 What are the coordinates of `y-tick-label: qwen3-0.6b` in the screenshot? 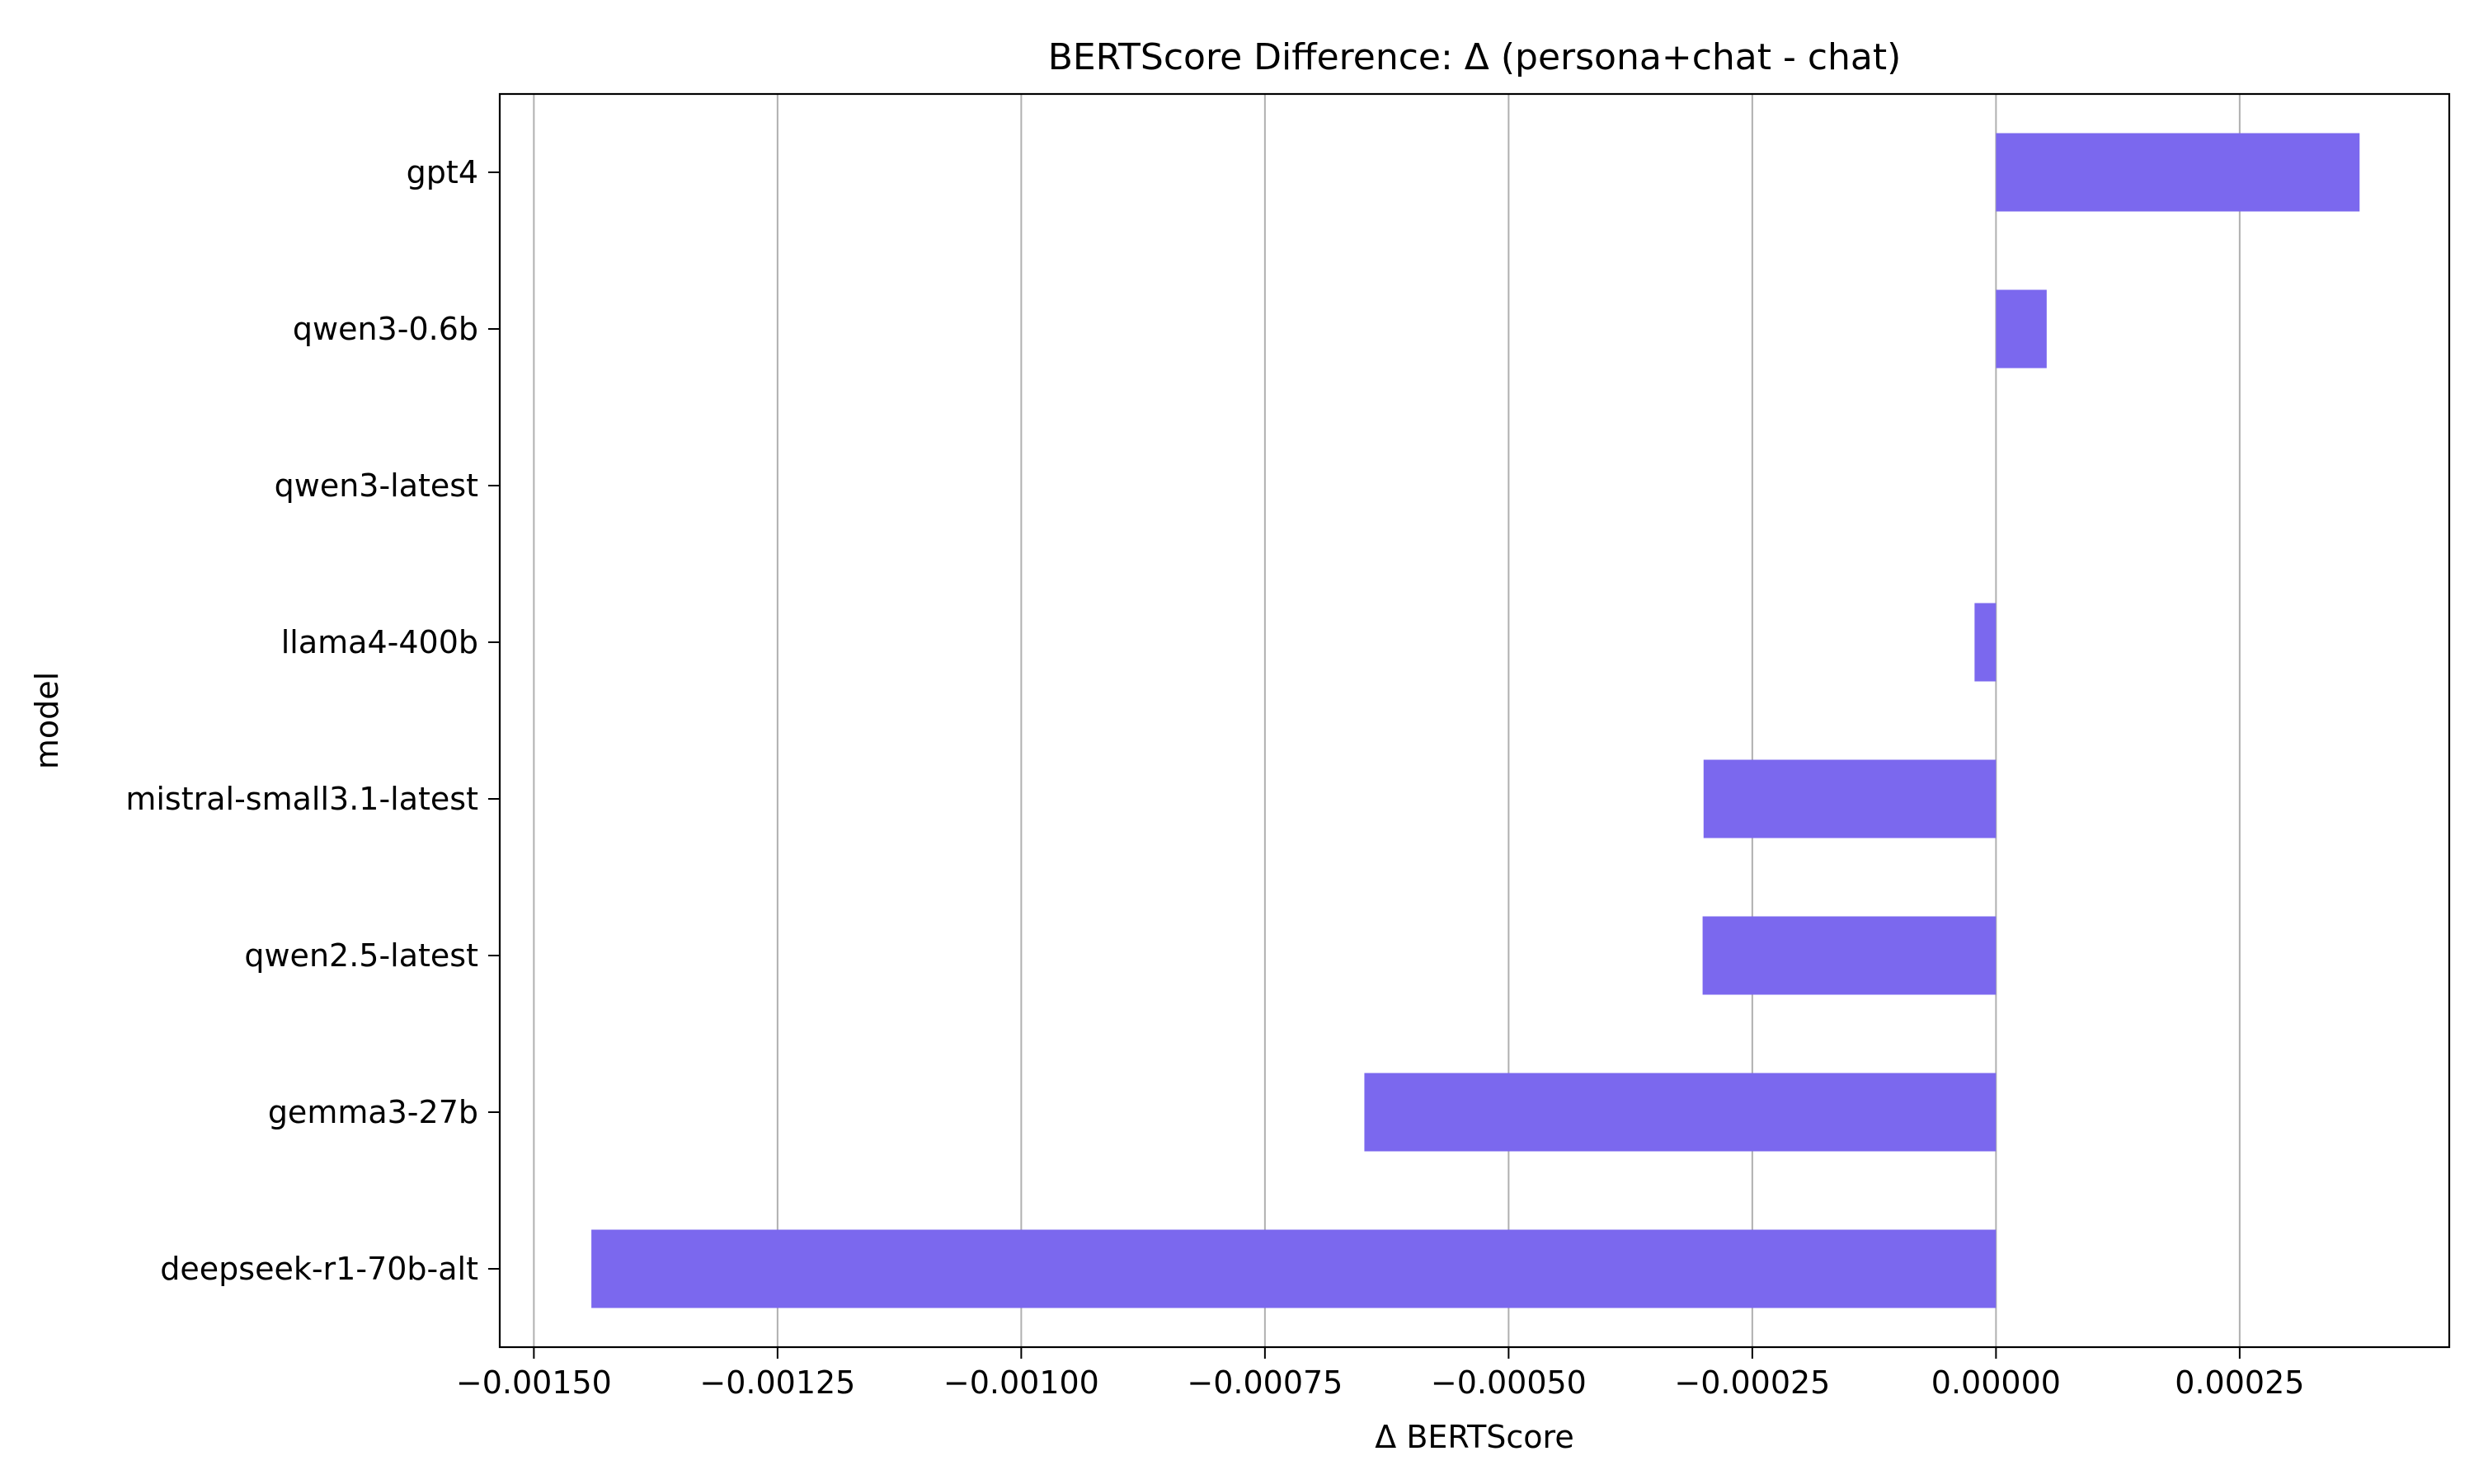 It's located at (385, 329).